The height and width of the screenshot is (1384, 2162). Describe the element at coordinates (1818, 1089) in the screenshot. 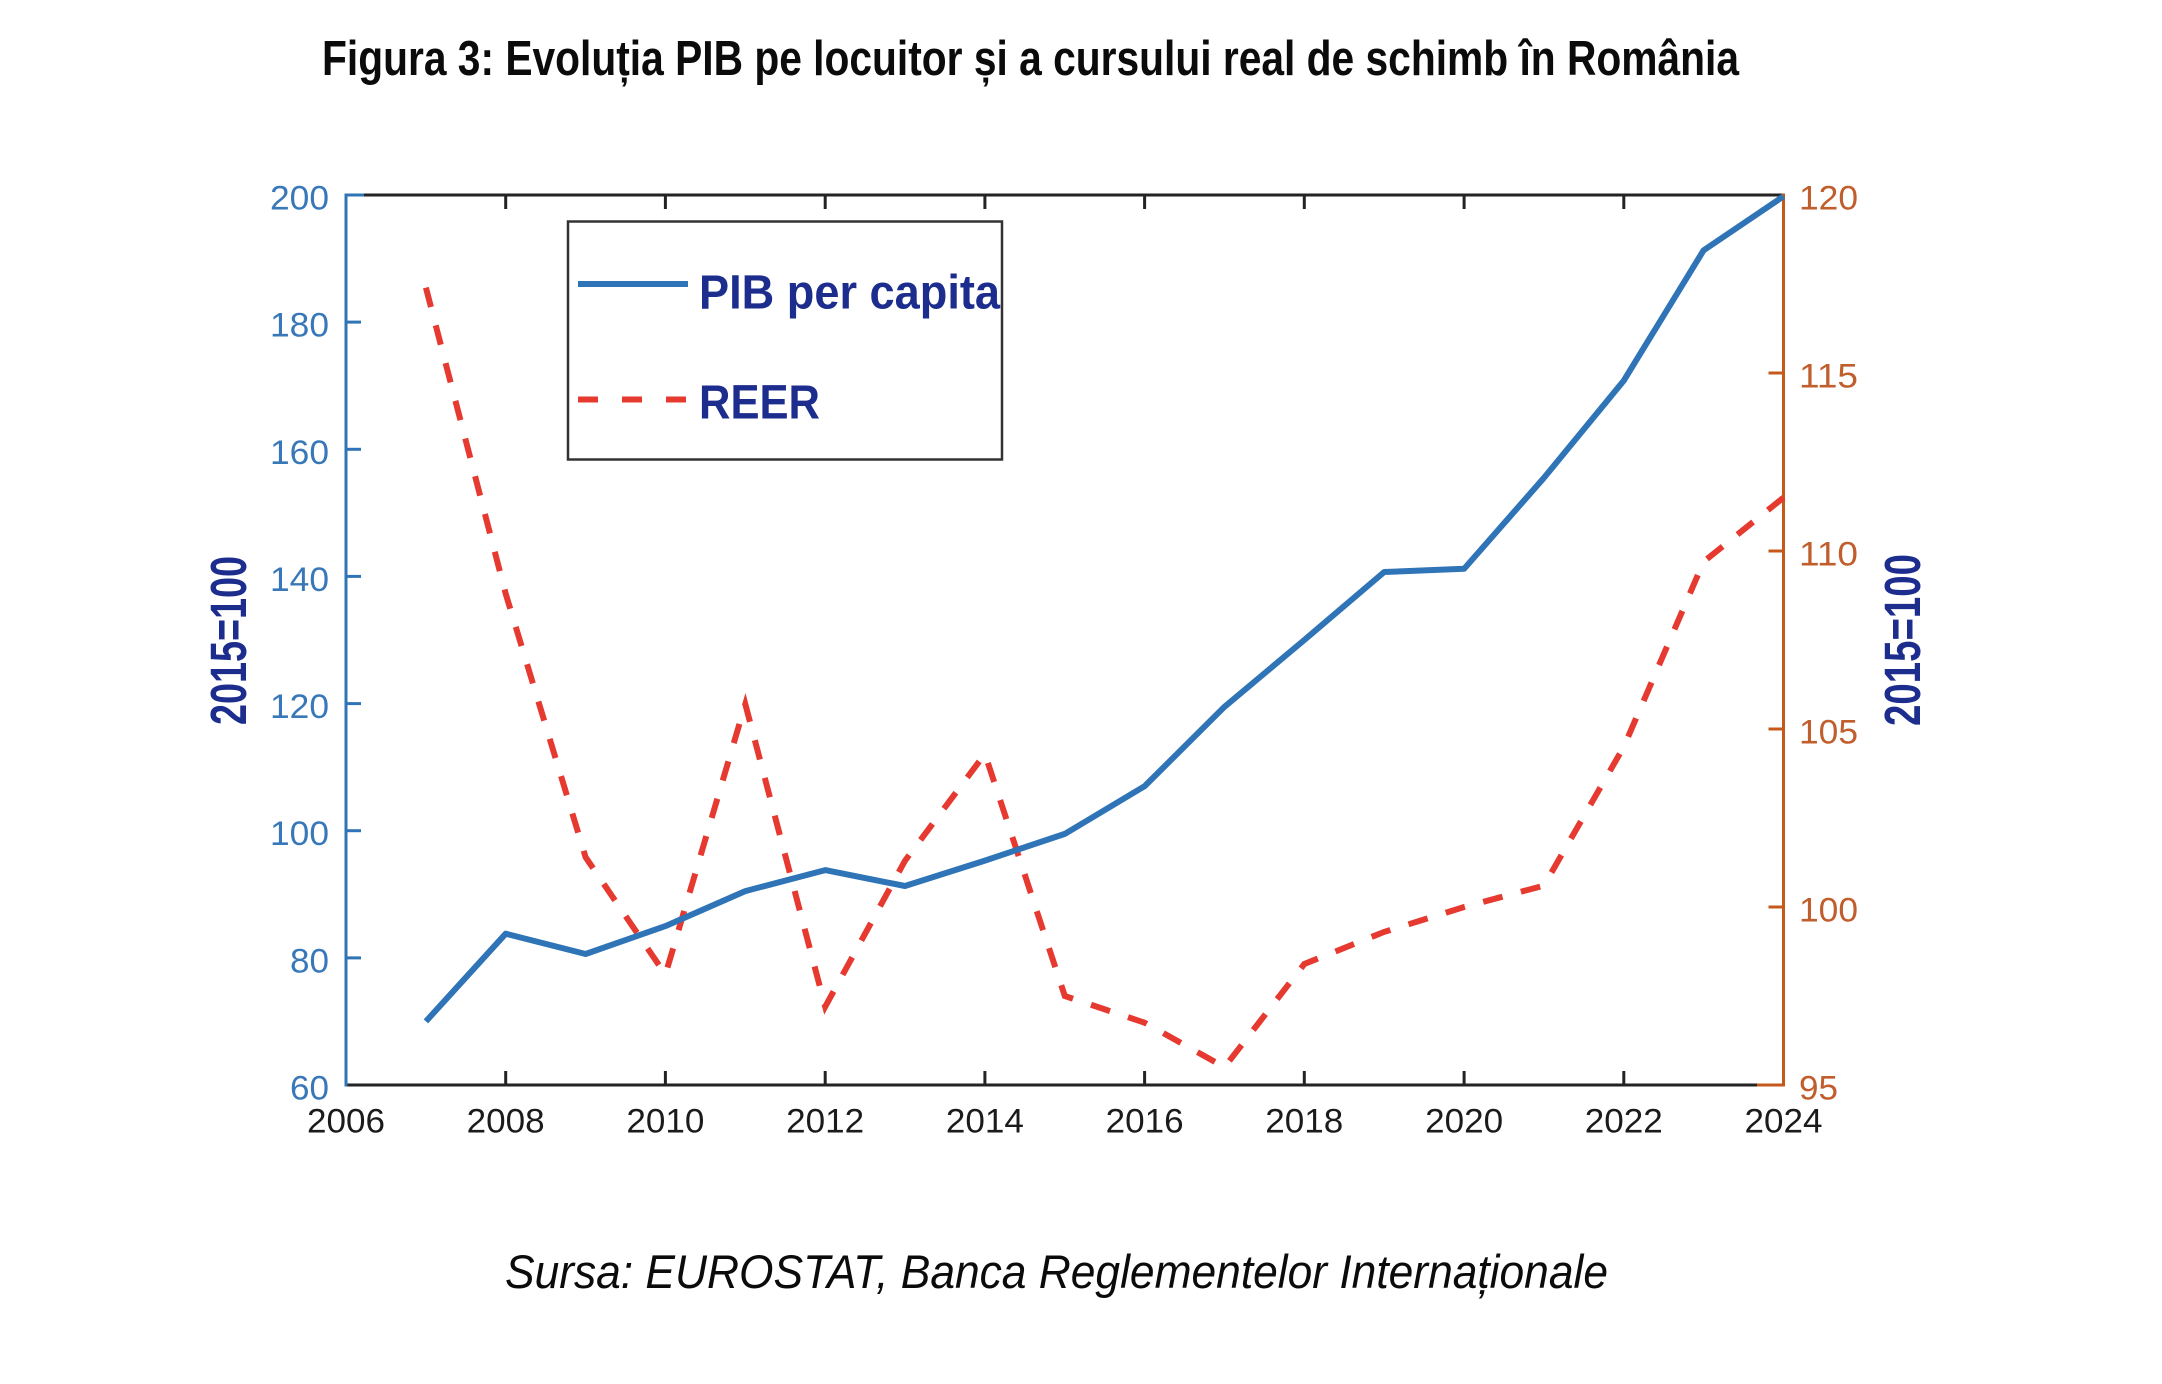

I see `svg-text: 95` at that location.